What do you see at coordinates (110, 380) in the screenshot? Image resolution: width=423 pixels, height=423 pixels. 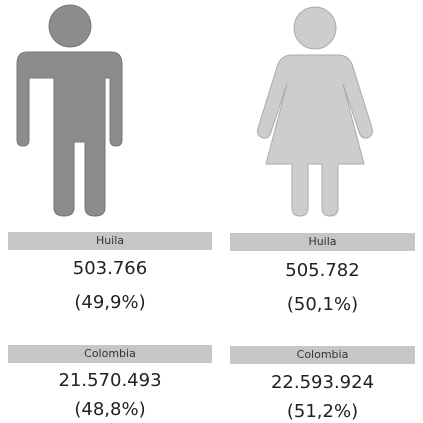 I see `value: 21.570.493` at bounding box center [110, 380].